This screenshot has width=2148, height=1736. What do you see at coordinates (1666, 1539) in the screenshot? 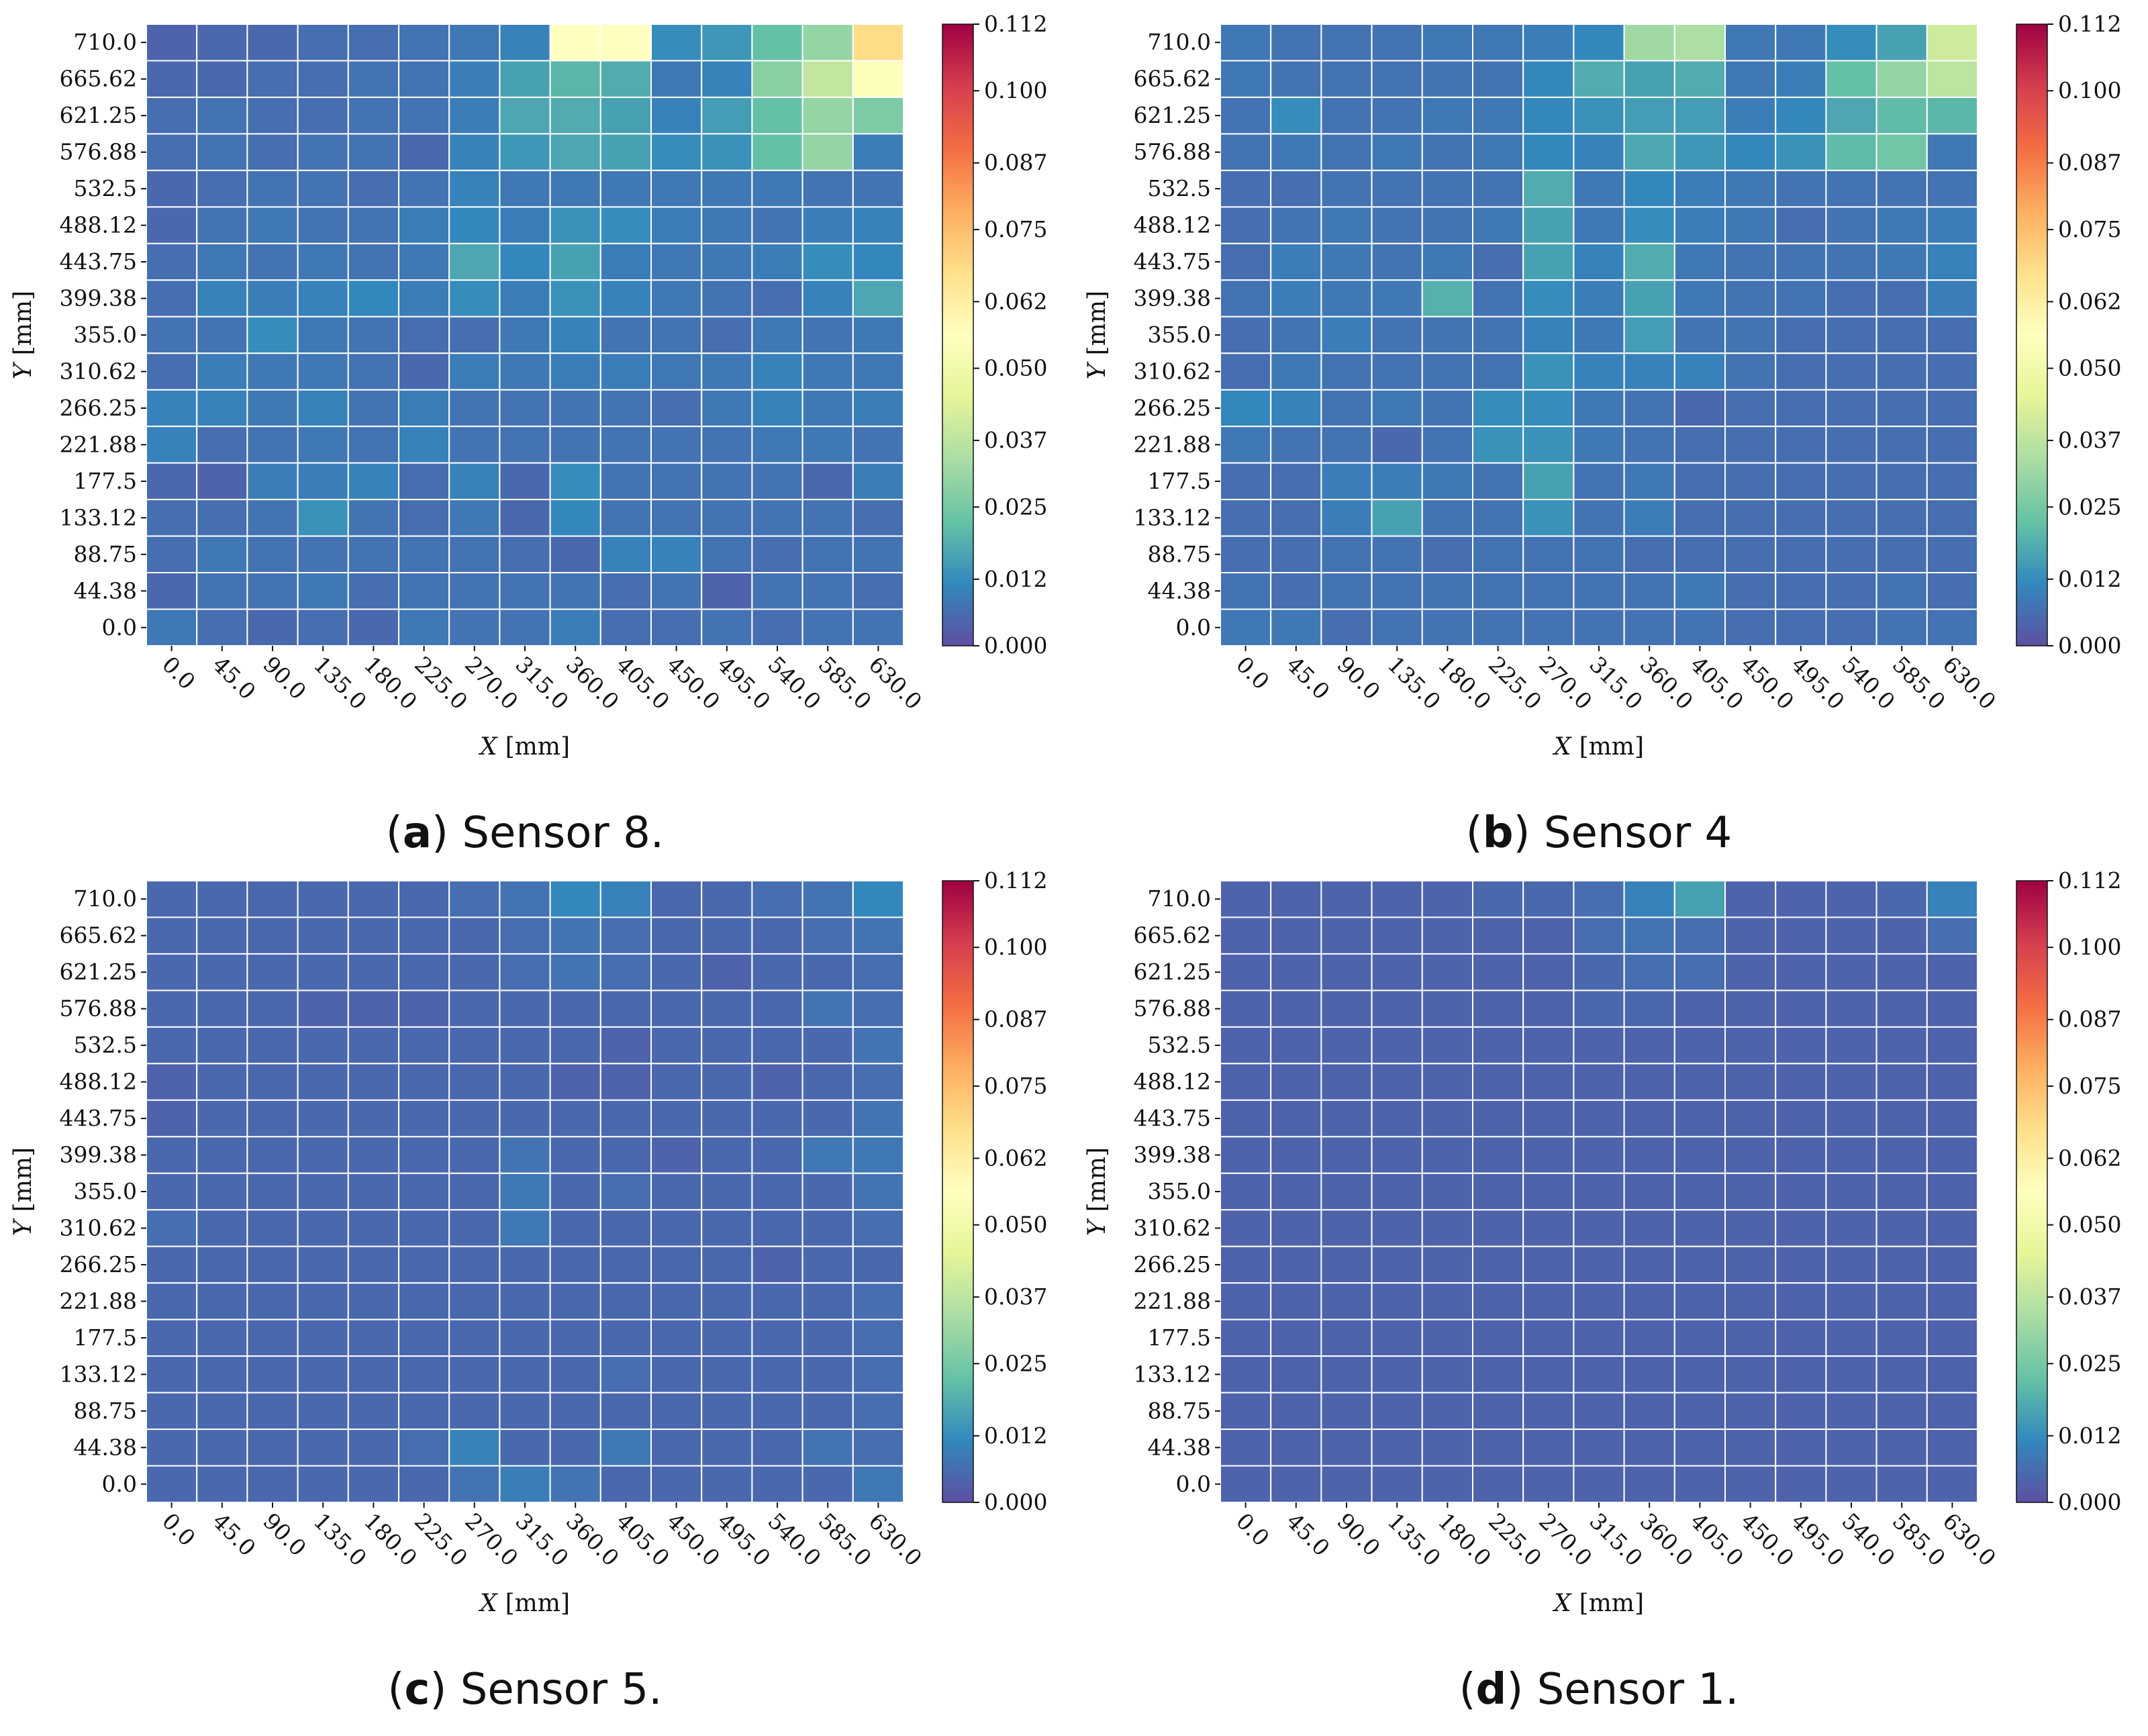
I see `x-tick-label: 360.0` at bounding box center [1666, 1539].